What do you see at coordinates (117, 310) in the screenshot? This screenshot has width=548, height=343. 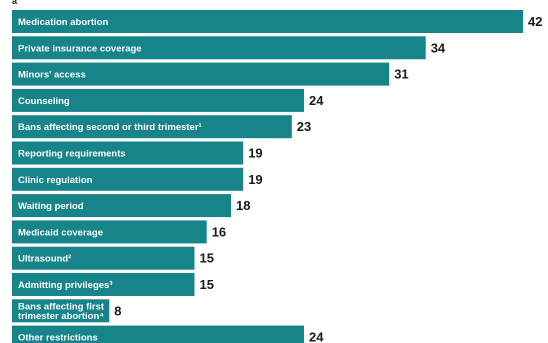 I see `bar-value-11: 8` at bounding box center [117, 310].